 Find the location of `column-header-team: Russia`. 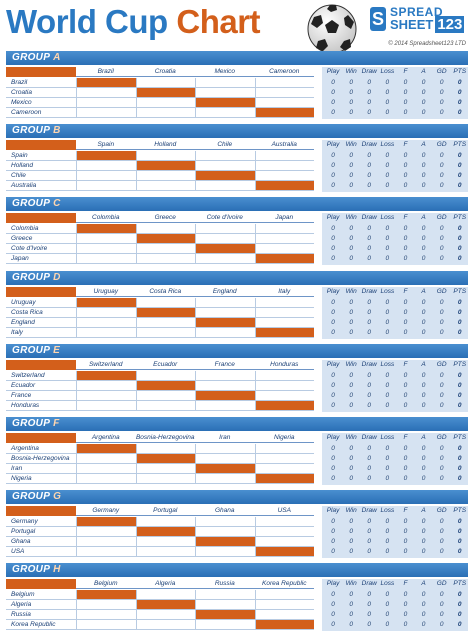

column-header-team: Russia is located at coordinates (225, 584).